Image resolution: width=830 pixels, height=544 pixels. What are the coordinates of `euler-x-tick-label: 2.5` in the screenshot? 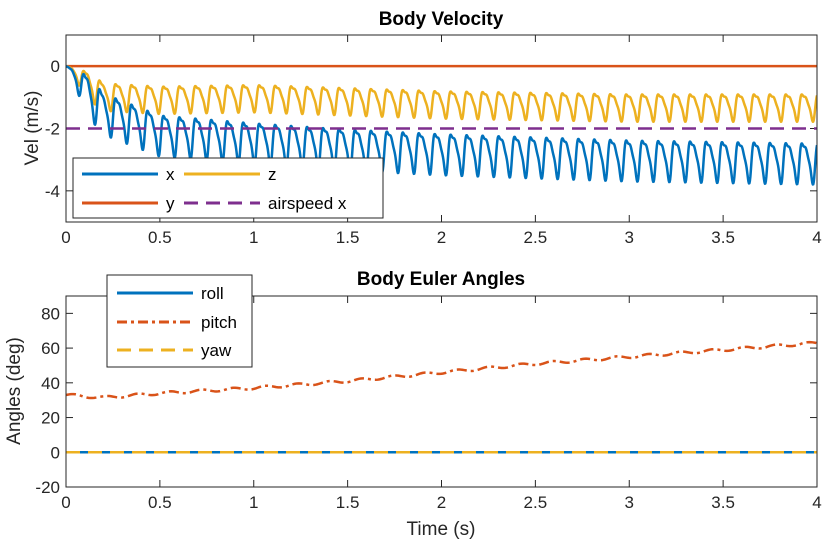 It's located at (536, 502).